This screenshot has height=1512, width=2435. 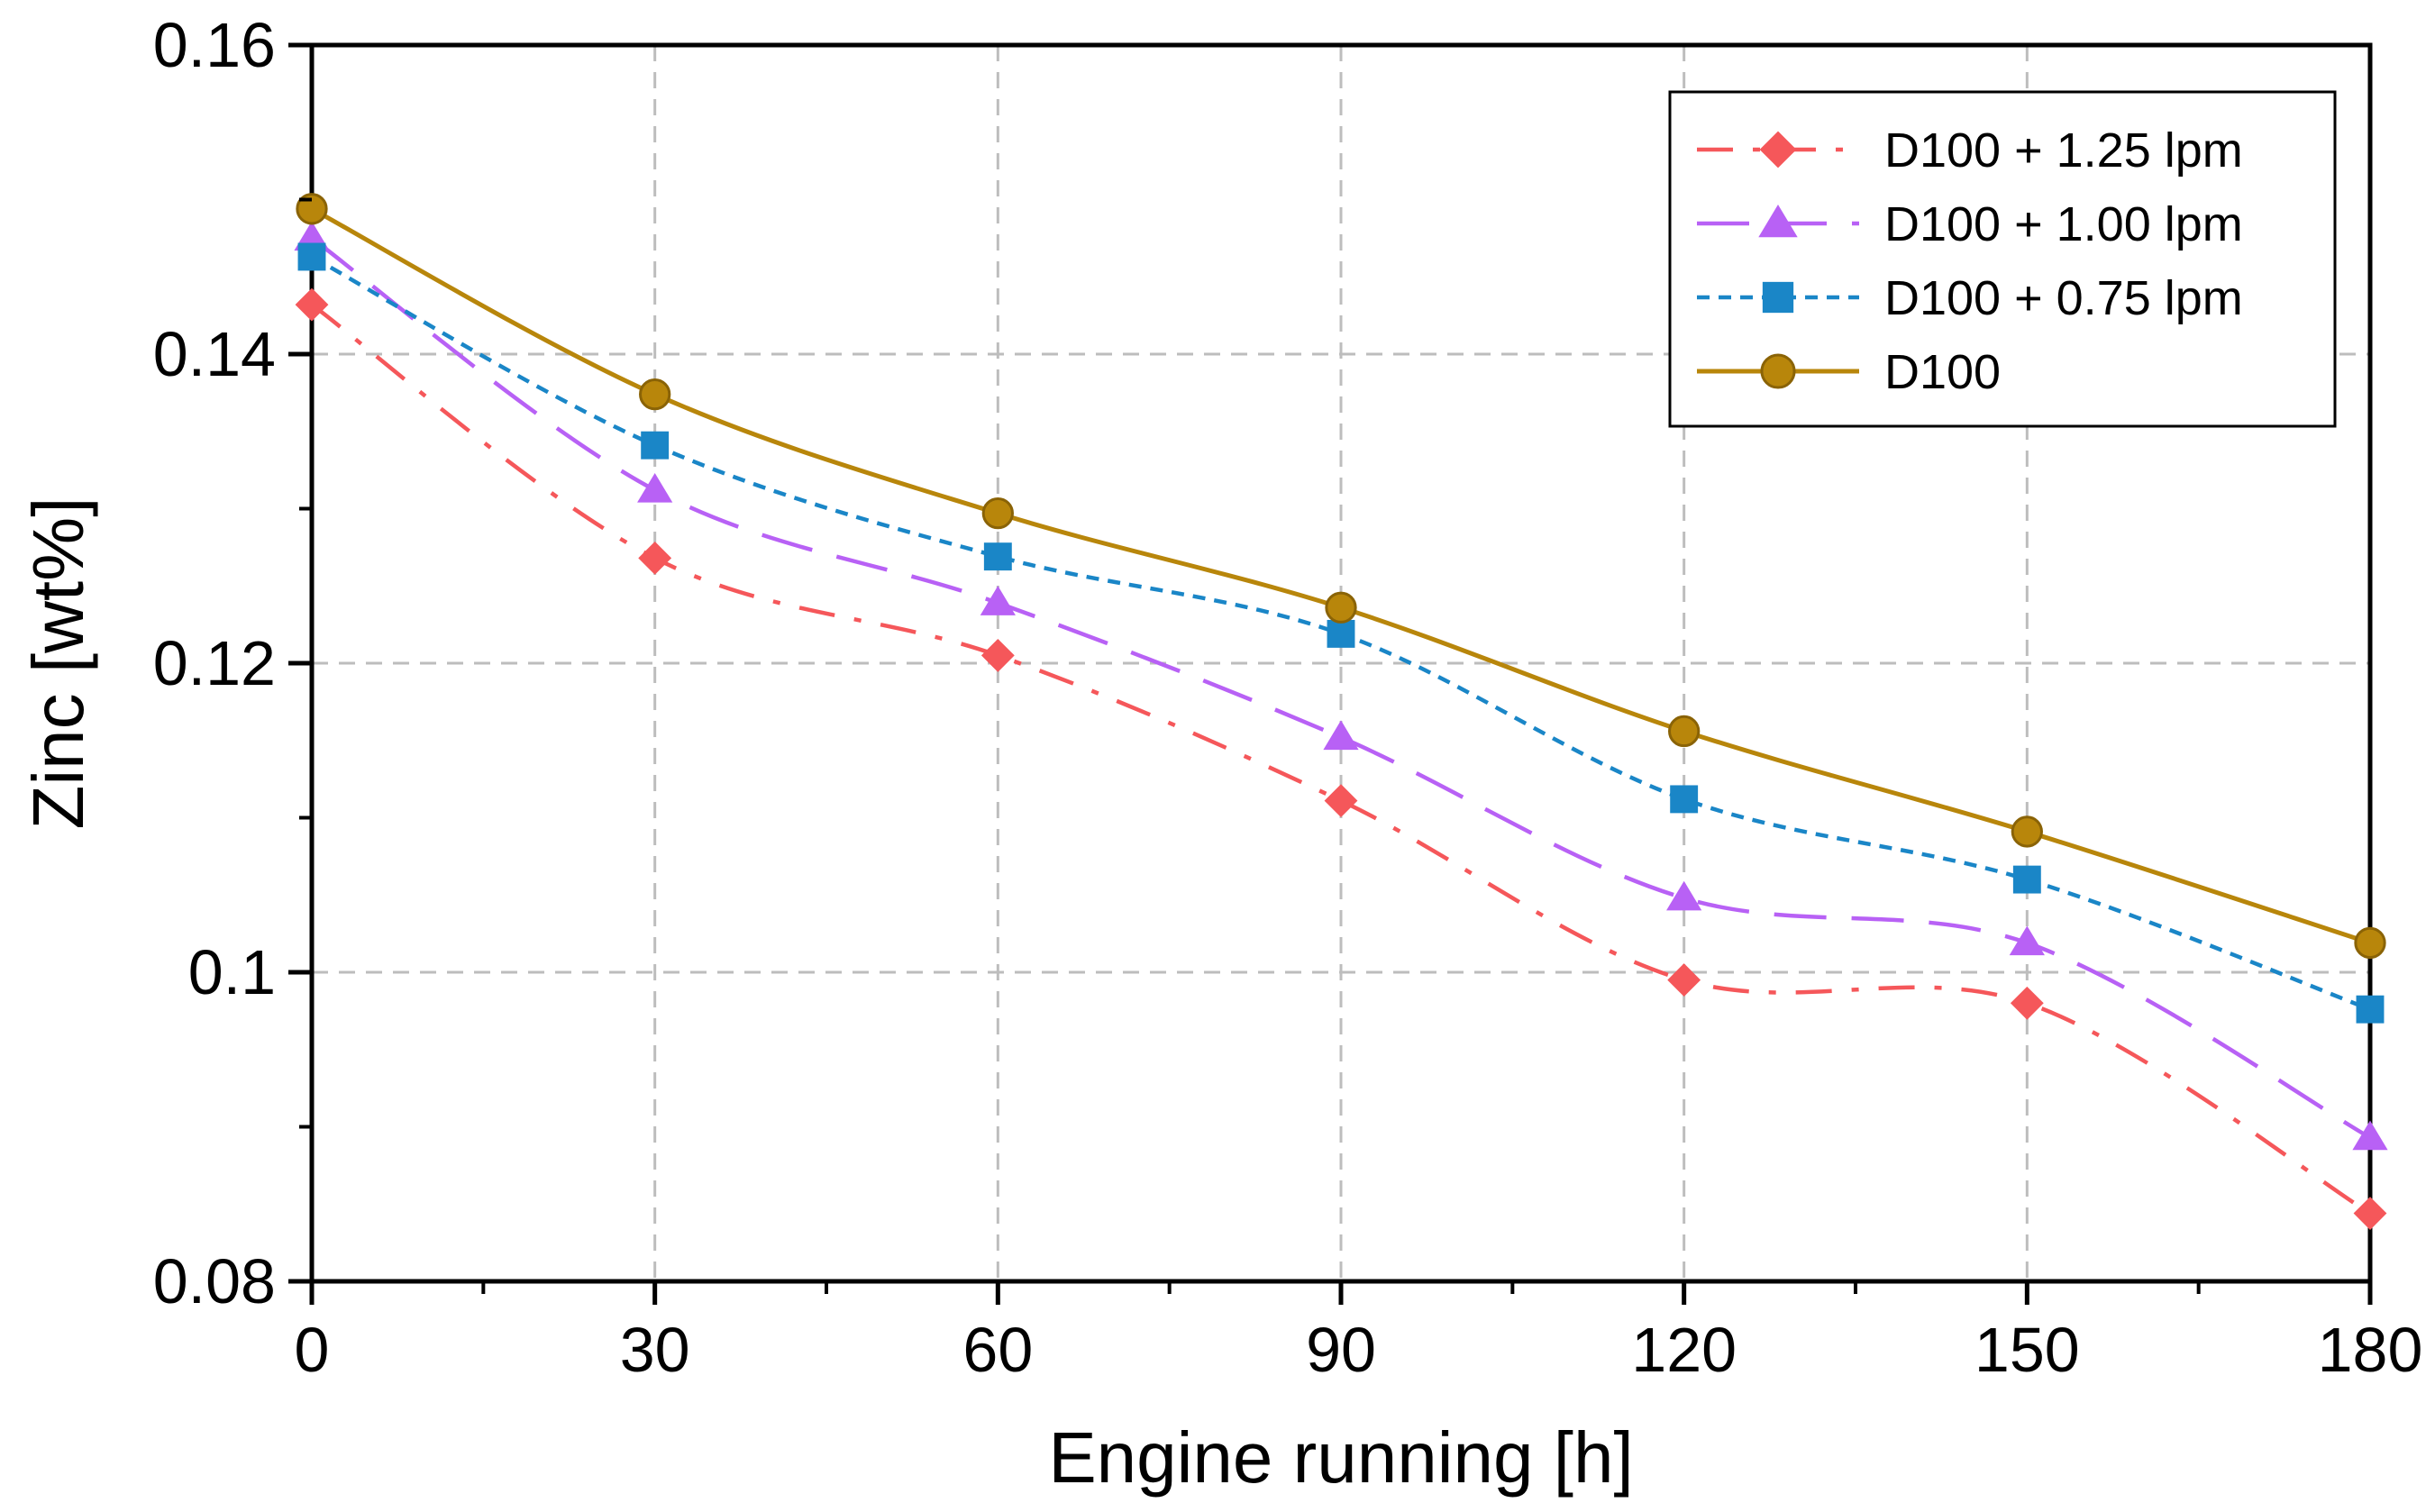 What do you see at coordinates (997, 1350) in the screenshot?
I see `x-tick-label: 60` at bounding box center [997, 1350].